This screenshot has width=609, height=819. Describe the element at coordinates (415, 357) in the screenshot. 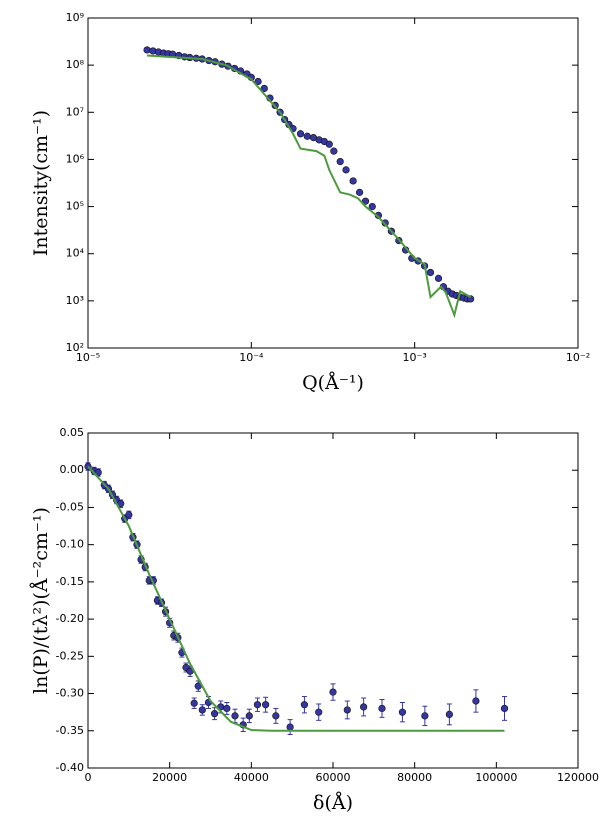

I see `x-tick-label: 10⁻³` at that location.